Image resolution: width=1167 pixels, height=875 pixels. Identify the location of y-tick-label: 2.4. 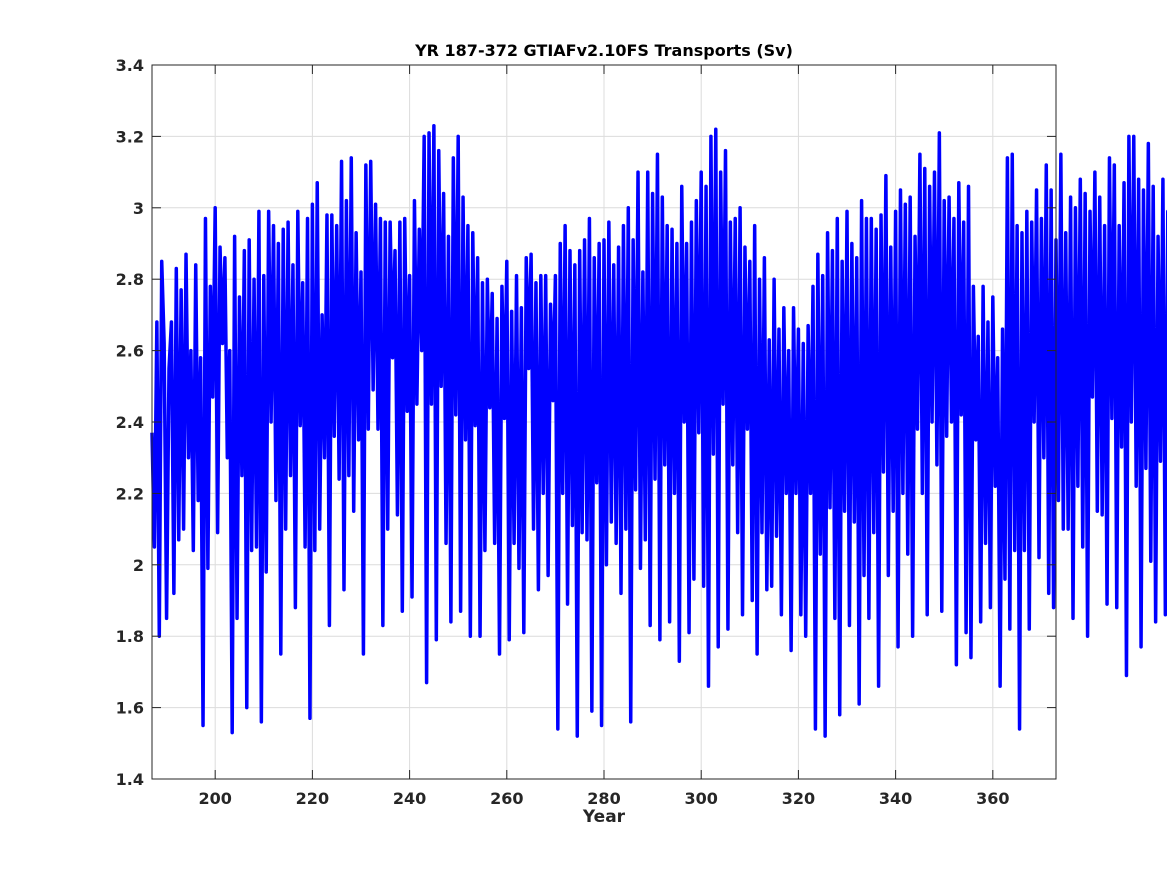
(130, 422).